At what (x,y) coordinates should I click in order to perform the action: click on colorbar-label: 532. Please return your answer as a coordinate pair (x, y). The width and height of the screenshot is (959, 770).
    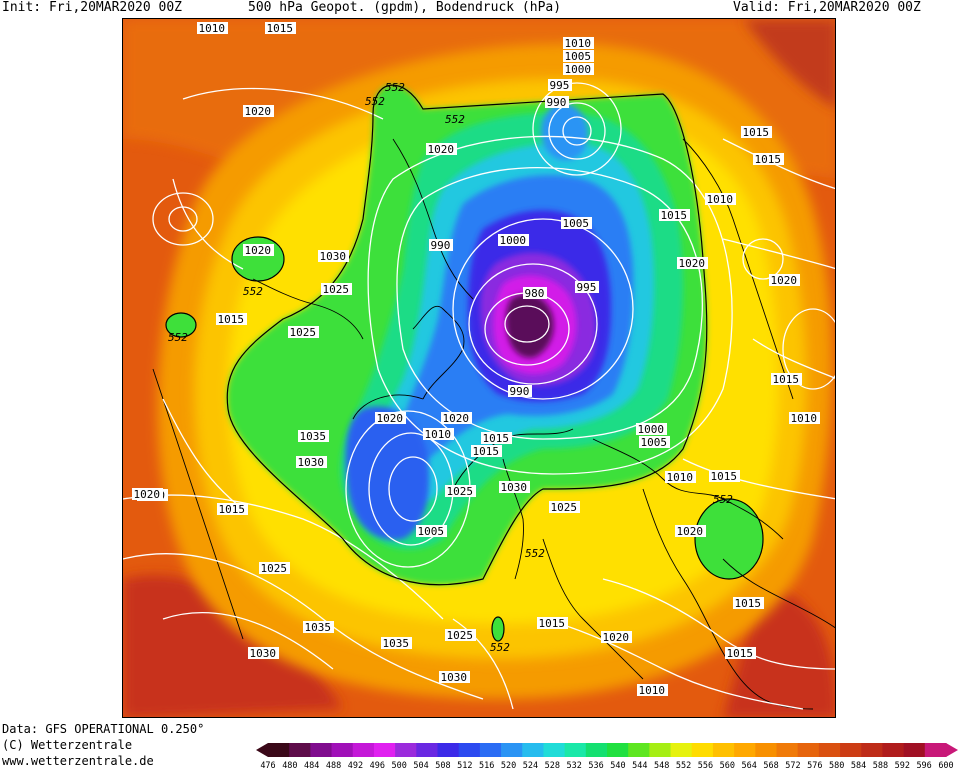
    Looking at the image, I should click on (574, 765).